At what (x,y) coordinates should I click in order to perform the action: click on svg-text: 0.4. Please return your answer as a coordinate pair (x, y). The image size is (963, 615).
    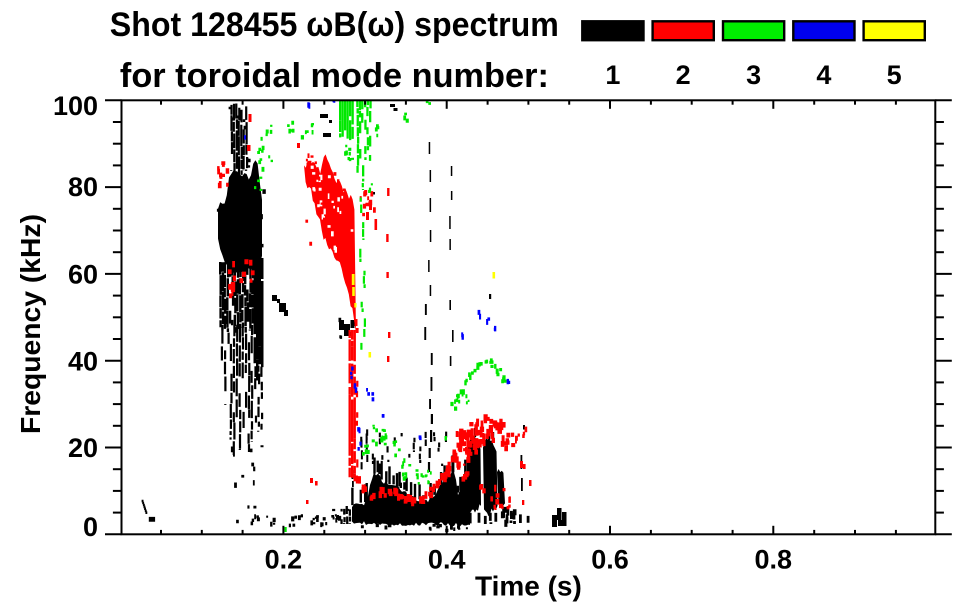
    Looking at the image, I should click on (447, 560).